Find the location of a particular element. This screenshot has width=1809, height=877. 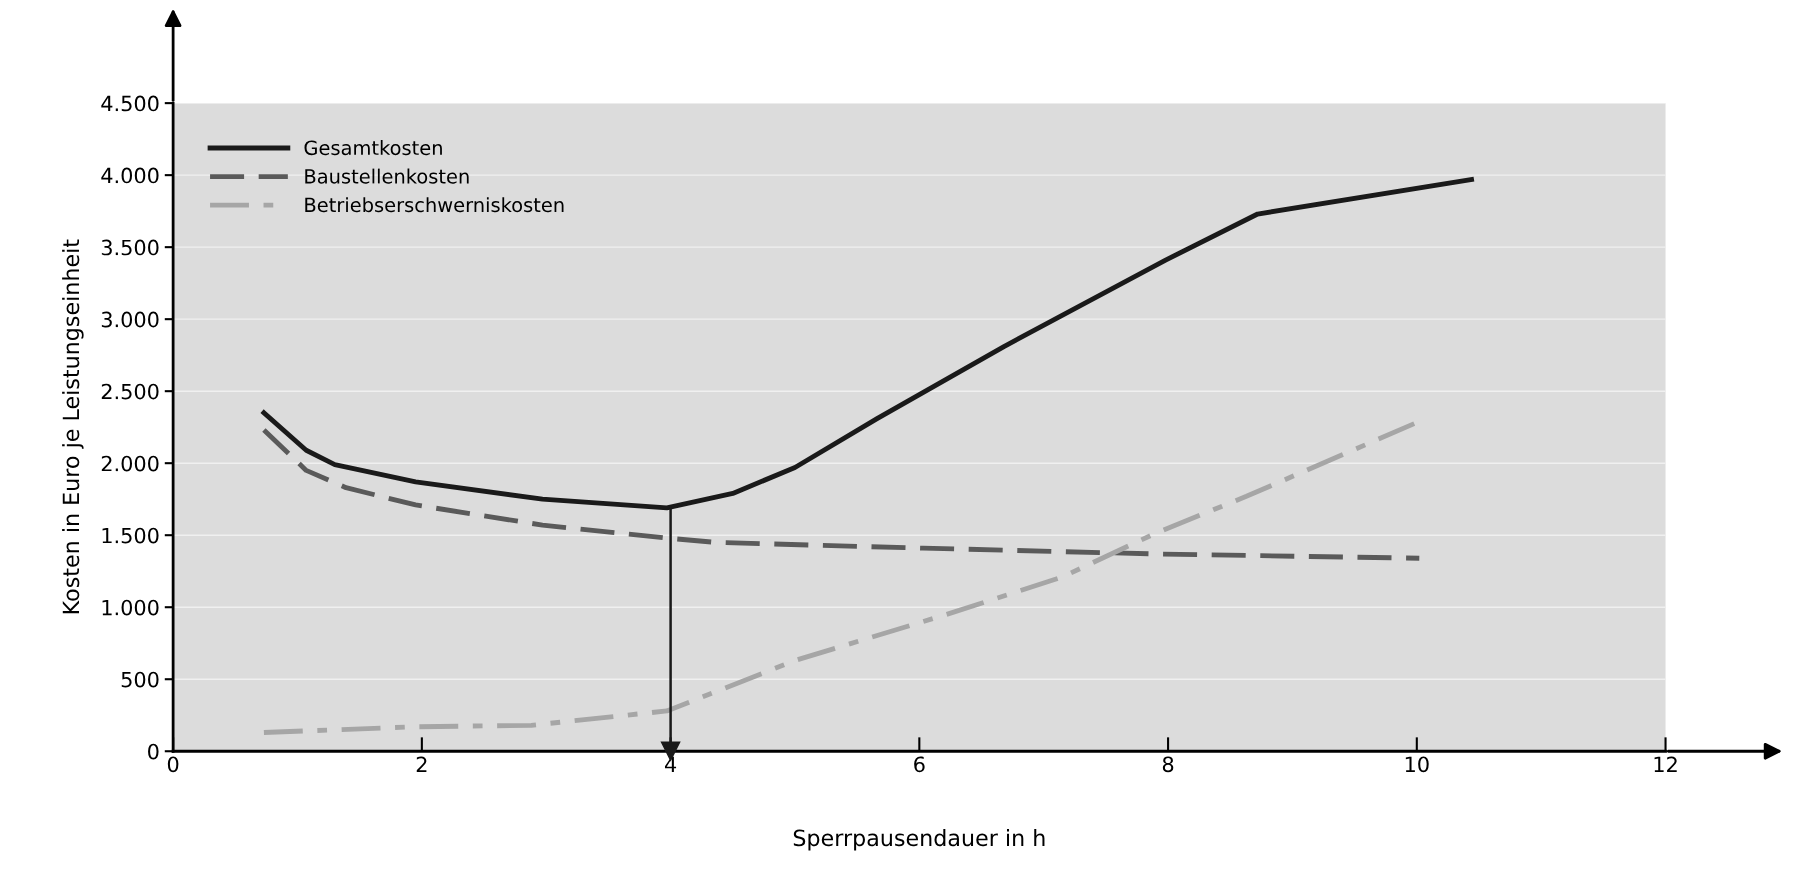

x-tick-label: 2 is located at coordinates (421, 764).